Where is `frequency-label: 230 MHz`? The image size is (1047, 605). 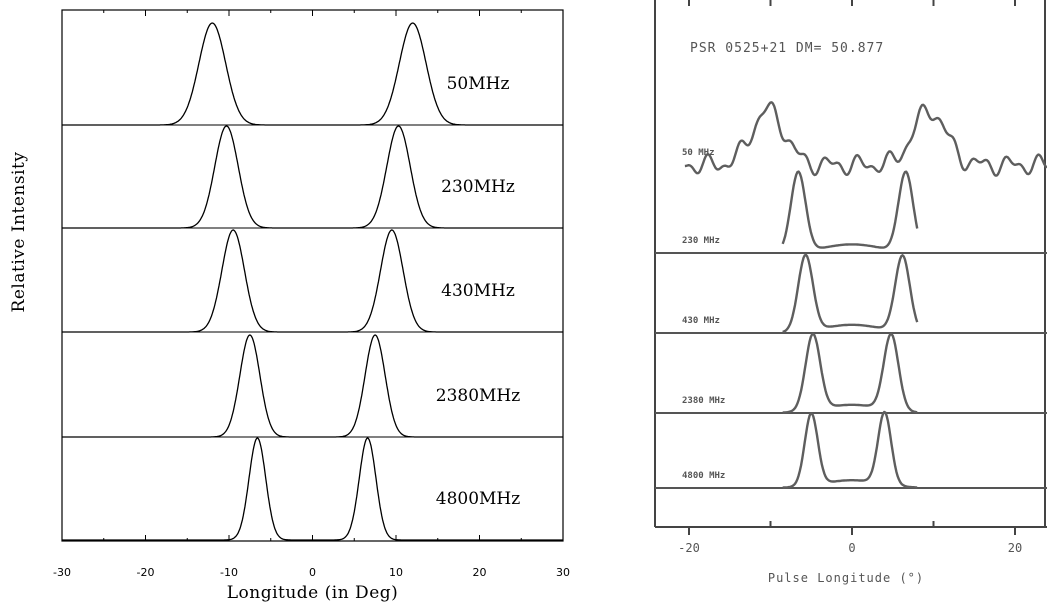
frequency-label: 230 MHz is located at coordinates (701, 241).